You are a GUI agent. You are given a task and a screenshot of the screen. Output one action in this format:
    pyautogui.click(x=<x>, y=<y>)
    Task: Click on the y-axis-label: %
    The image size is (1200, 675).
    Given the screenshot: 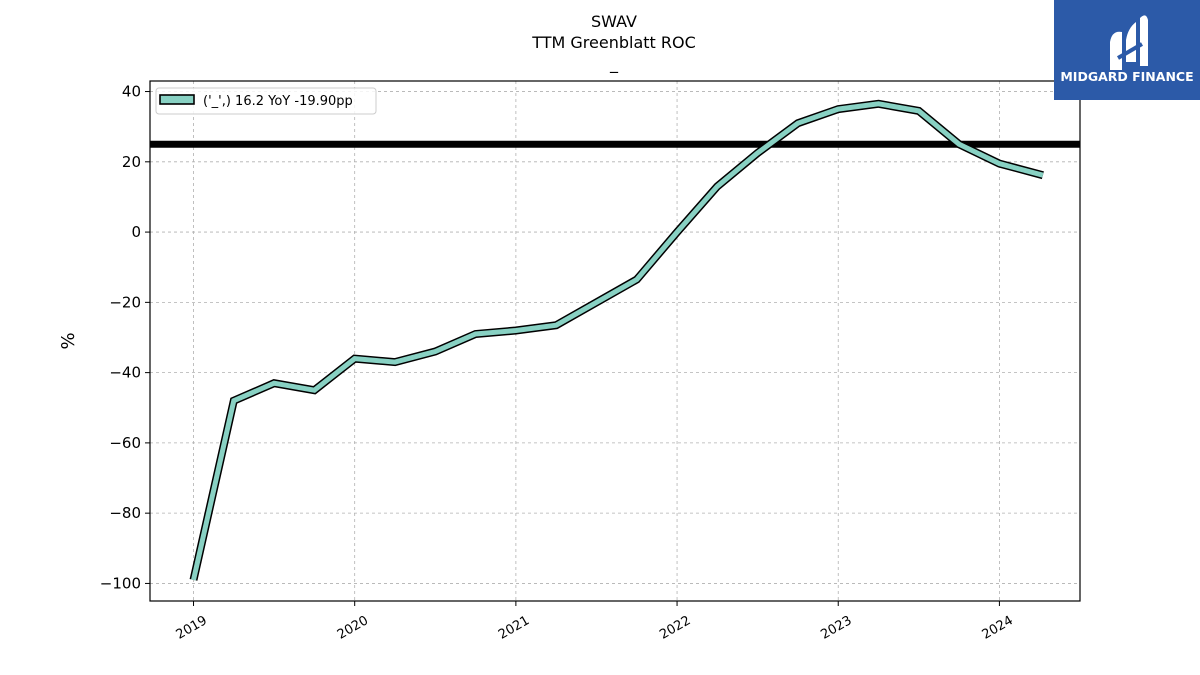 What is the action you would take?
    pyautogui.click(x=68, y=340)
    